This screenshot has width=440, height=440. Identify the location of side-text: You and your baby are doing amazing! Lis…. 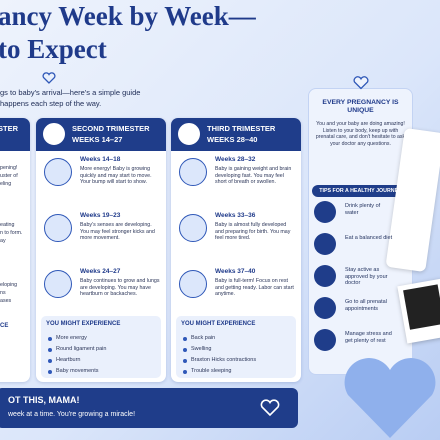
(360, 134).